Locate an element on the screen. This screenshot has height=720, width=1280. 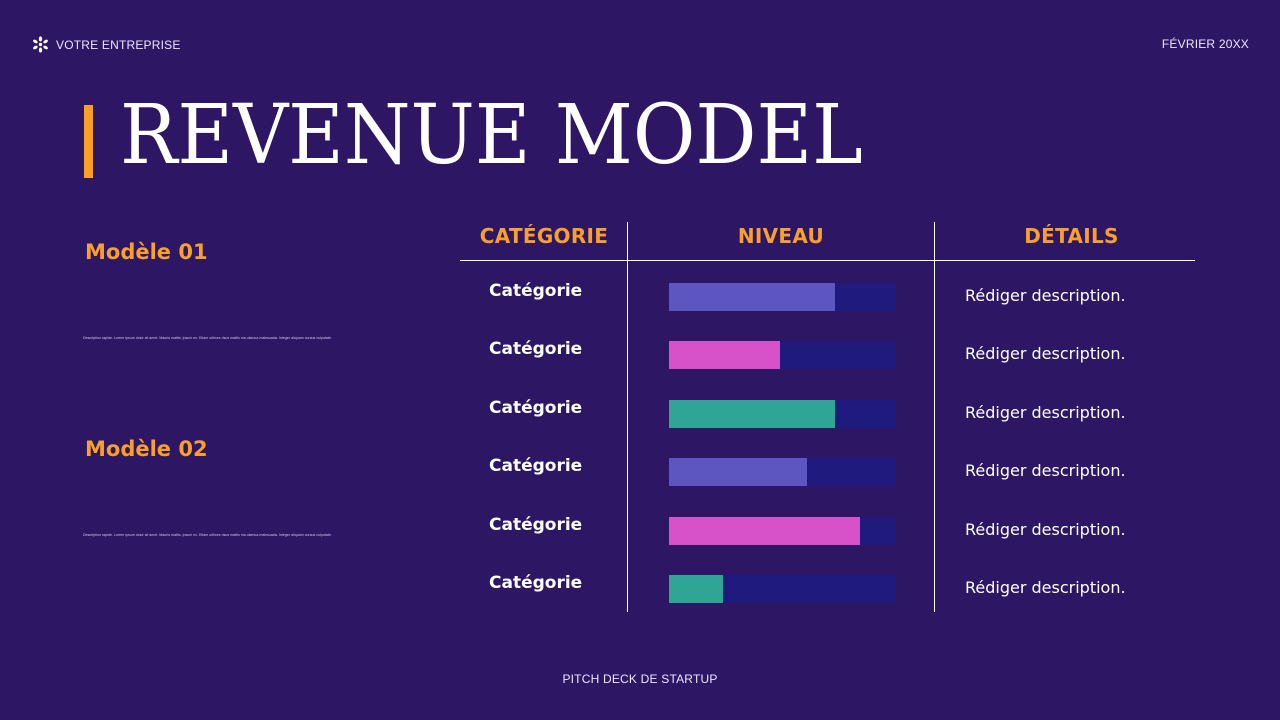
model-02-heading: Modèle 02 is located at coordinates (146, 449).